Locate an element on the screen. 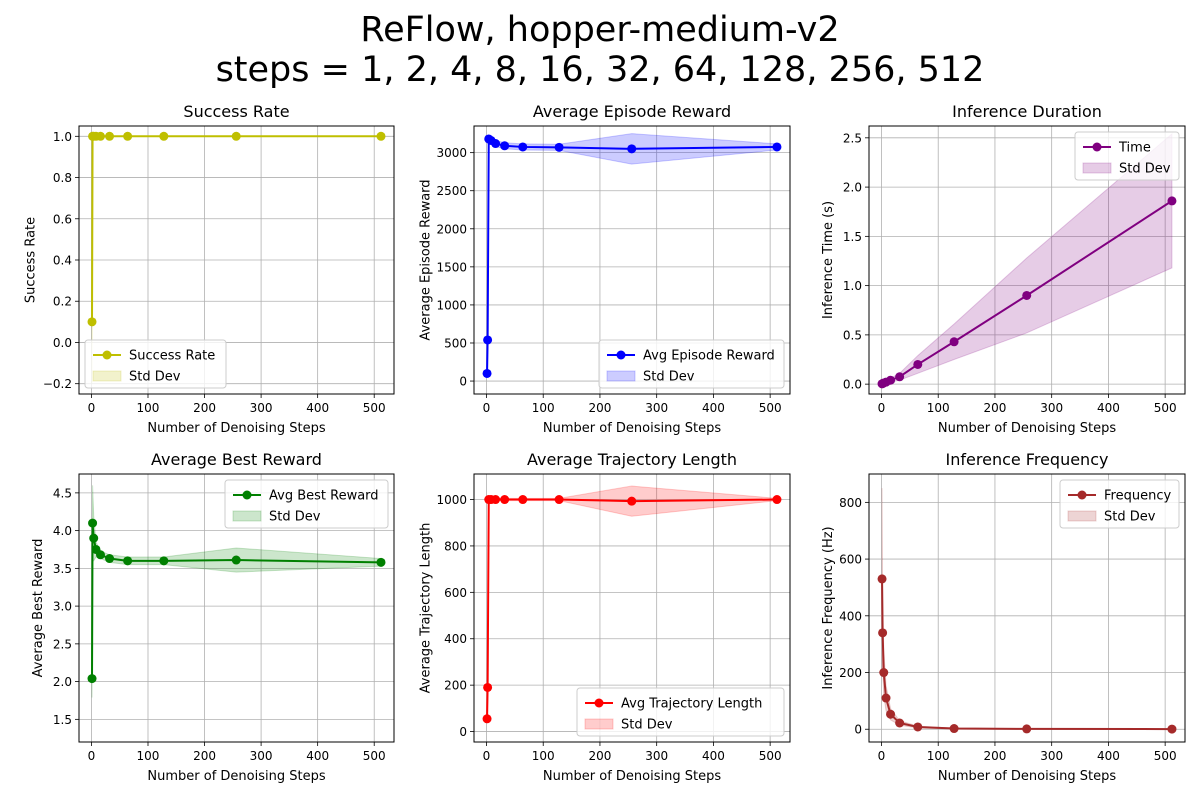 The width and height of the screenshot is (1200, 800). legend: Avg Episode Reward Std Dev is located at coordinates (691, 364).